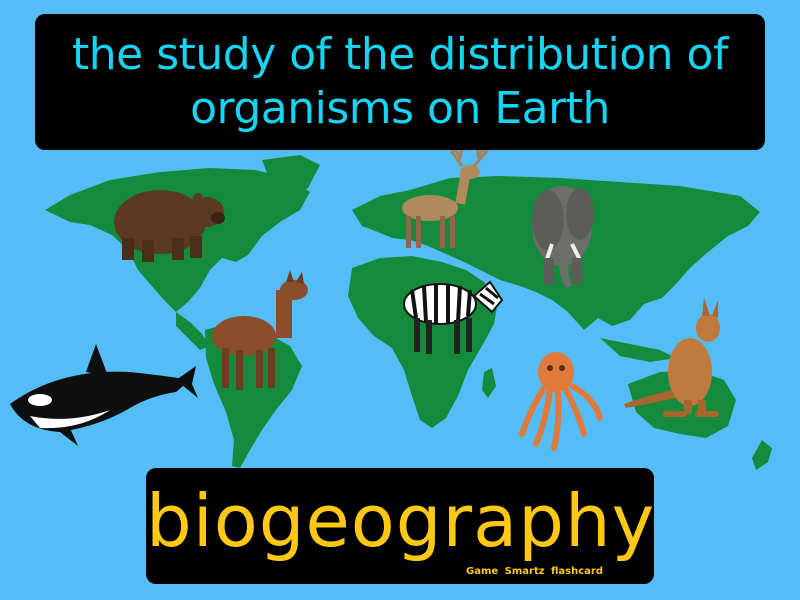 Image resolution: width=800 pixels, height=600 pixels. Describe the element at coordinates (291, 175) in the screenshot. I see `greenland-landmass` at that location.